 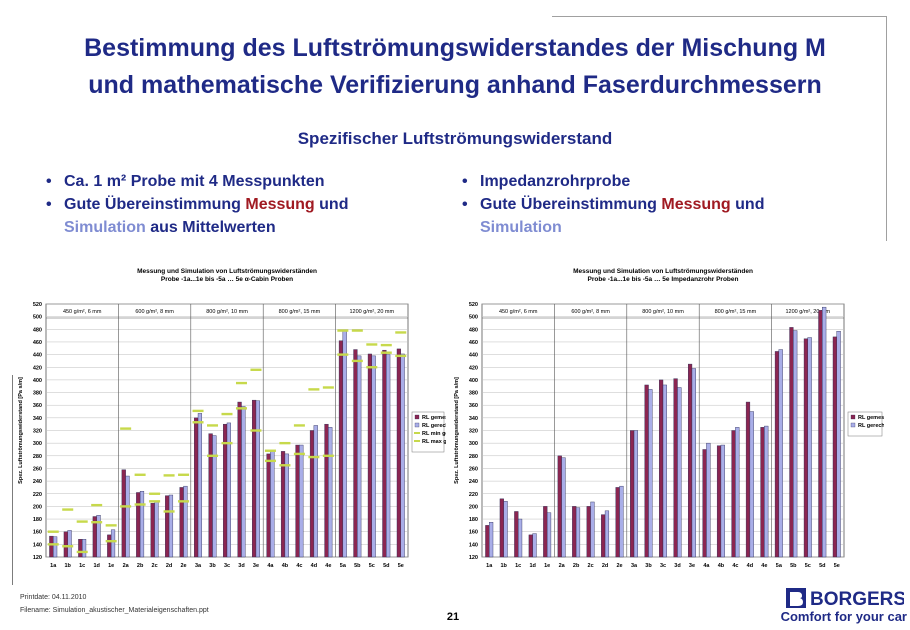 I want to click on y-tick-label: 140, so click(x=37, y=545).